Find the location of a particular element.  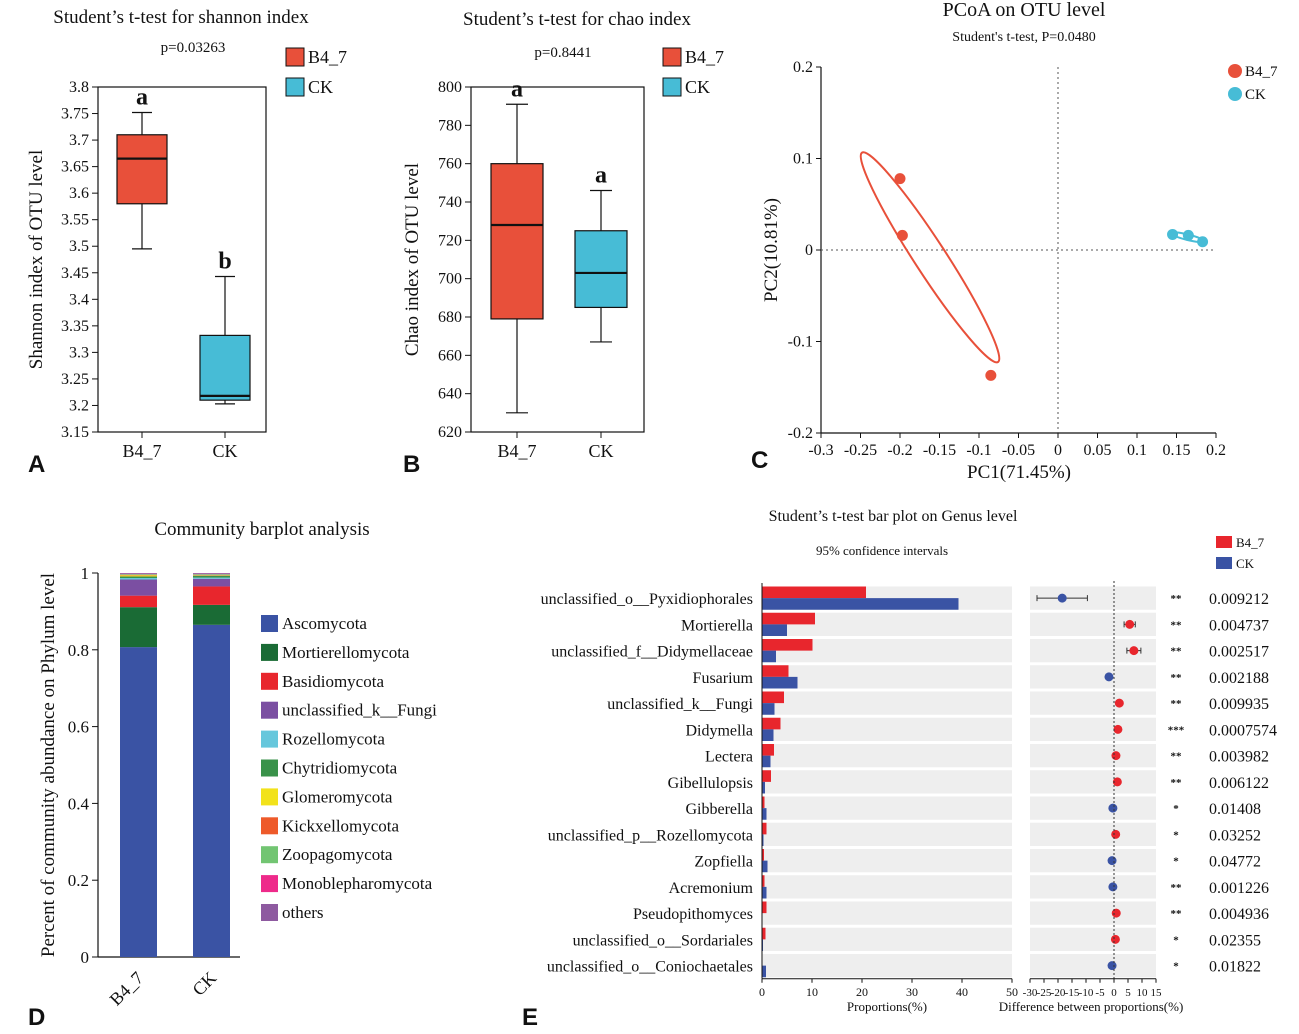

chart-title: Student’s t-test for chao index is located at coordinates (577, 19).